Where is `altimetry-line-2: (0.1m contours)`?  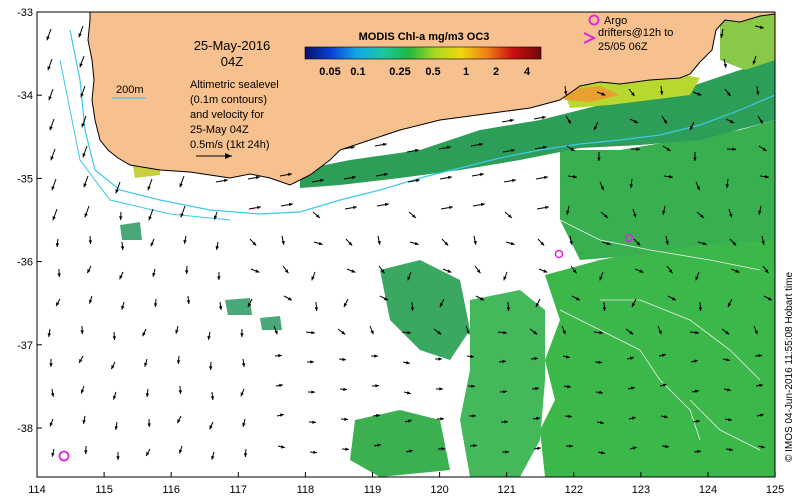
altimetry-line-2: (0.1m contours) is located at coordinates (228, 100).